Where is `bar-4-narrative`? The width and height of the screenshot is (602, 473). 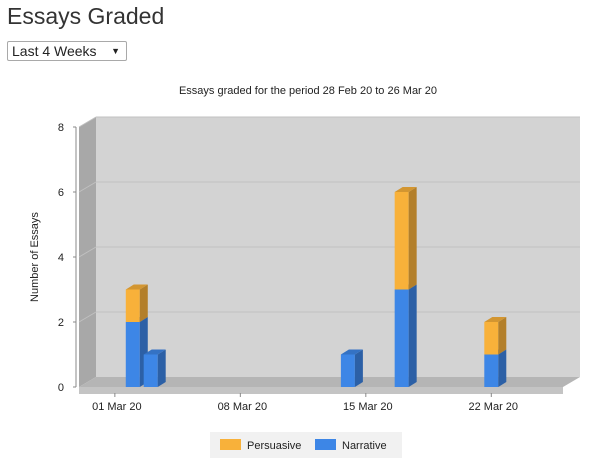
bar-4-narrative is located at coordinates (495, 368).